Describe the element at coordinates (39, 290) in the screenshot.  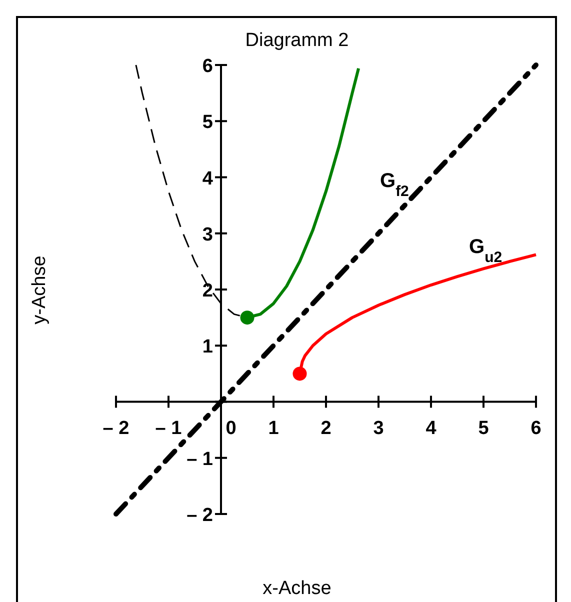
I see `y-axis-title: y-Achse` at that location.